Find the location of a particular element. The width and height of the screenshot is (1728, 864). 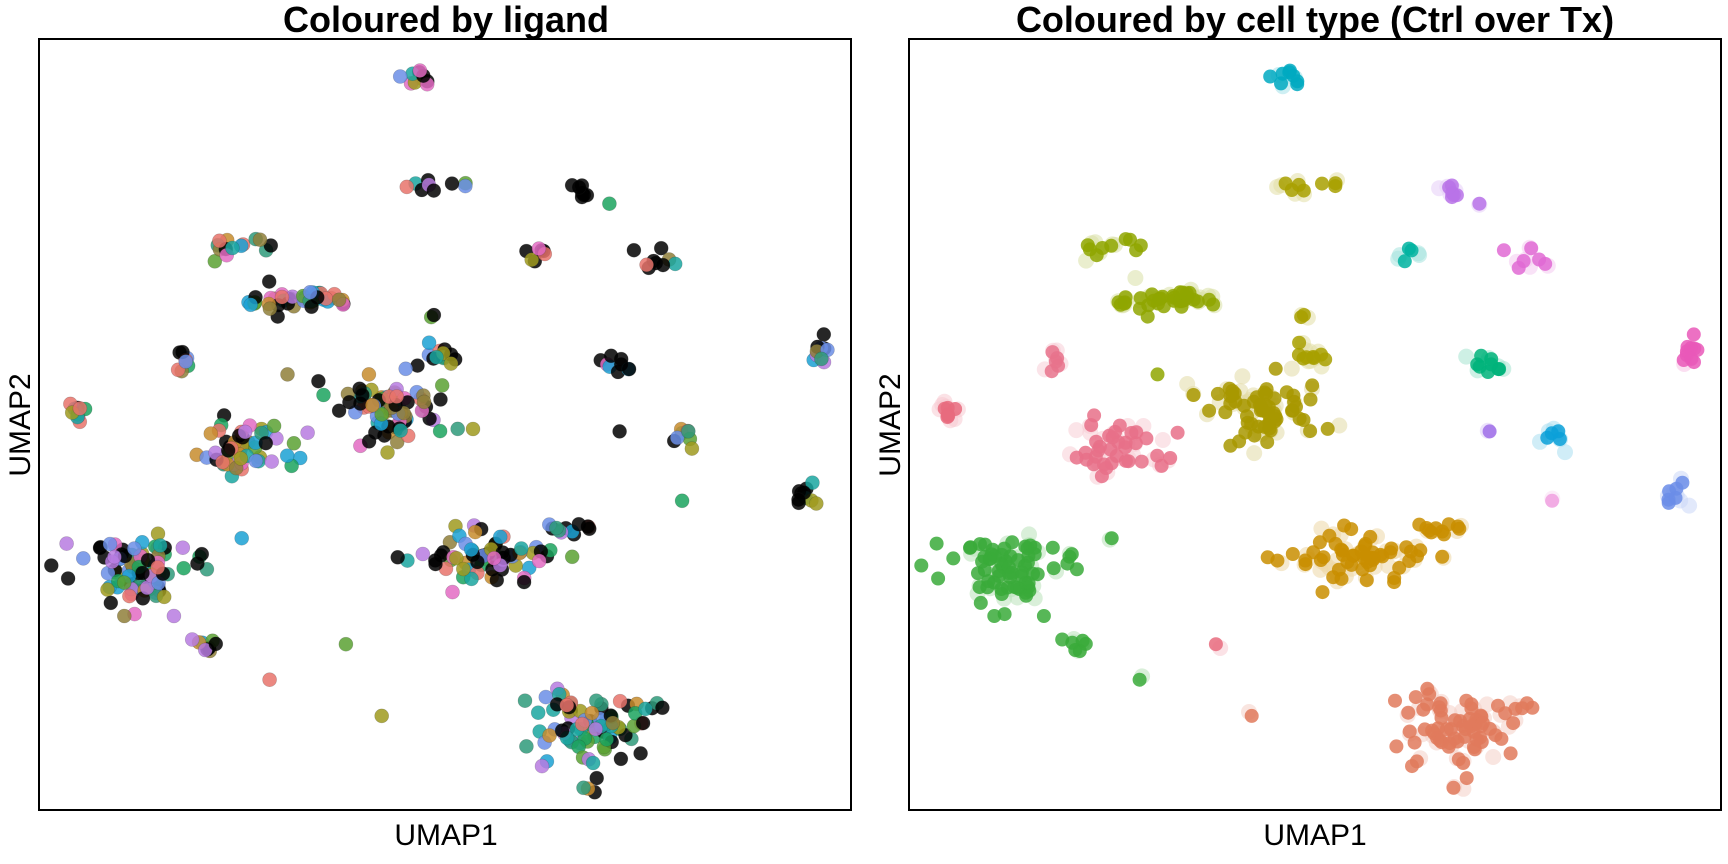

ligand-y-axis-label: UMAP2 is located at coordinates (20, 424).